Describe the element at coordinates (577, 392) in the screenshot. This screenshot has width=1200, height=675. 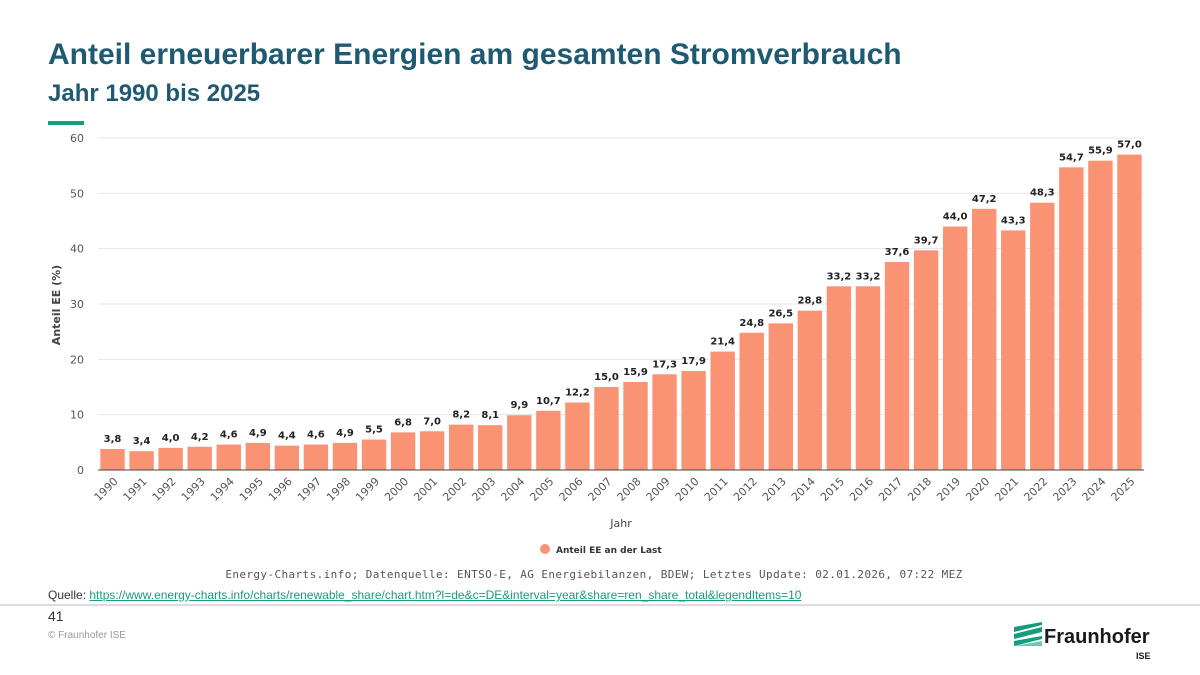
I see `data-label: 12,2` at that location.